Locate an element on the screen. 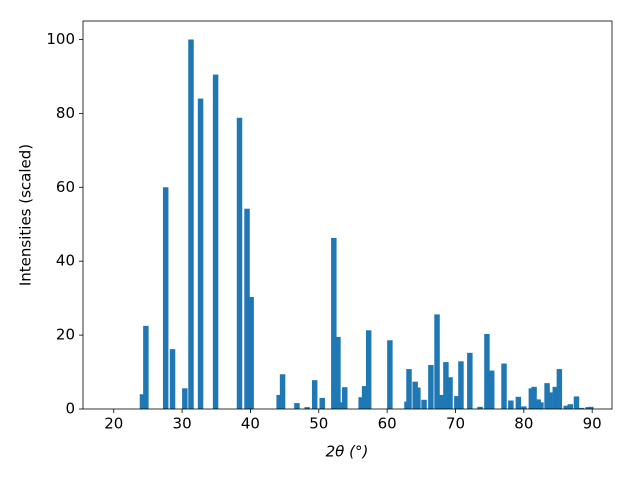  y-tick-label: 0 is located at coordinates (70, 409).